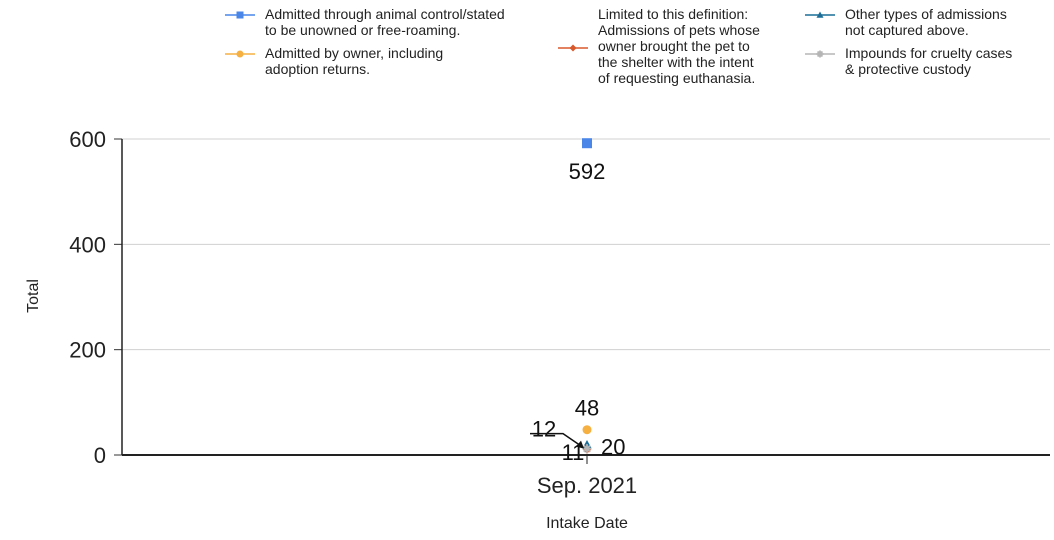 The image size is (1054, 540). I want to click on legend-label: Limited to this definition:, so click(673, 14).